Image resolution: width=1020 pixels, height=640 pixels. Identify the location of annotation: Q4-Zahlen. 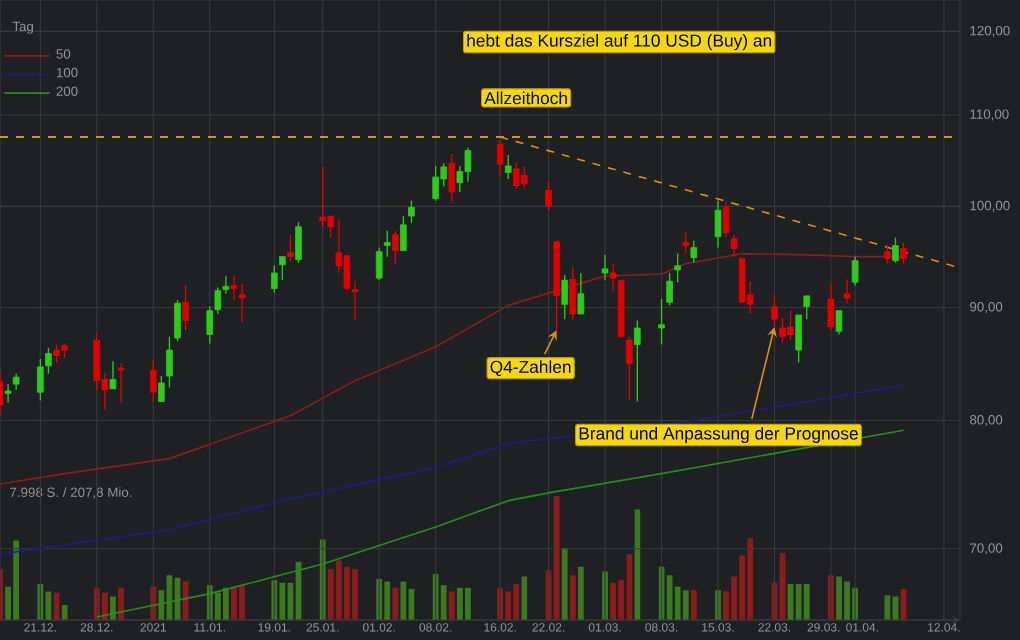
(530, 368).